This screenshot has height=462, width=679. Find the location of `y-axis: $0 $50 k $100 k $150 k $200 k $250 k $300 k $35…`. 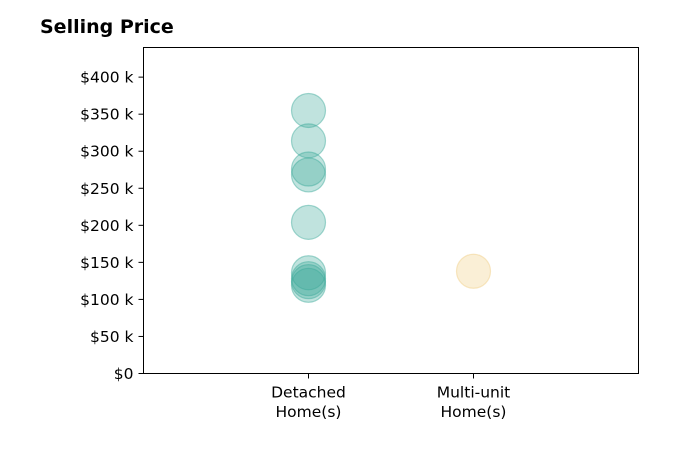

y-axis: $0 $50 k $100 k $150 k $200 k $250 k $300 k $35… is located at coordinates (112, 226).